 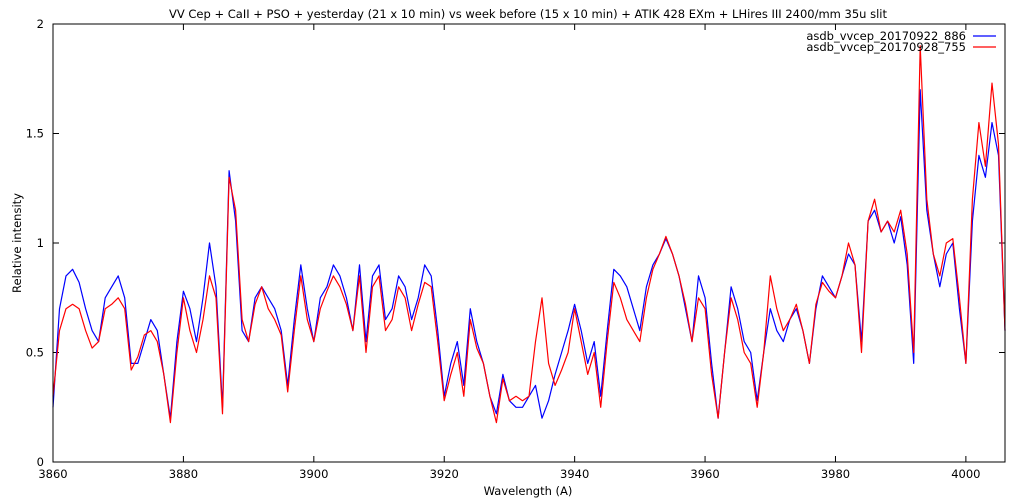 I want to click on x-tick-label: 4000, so click(x=965, y=474).